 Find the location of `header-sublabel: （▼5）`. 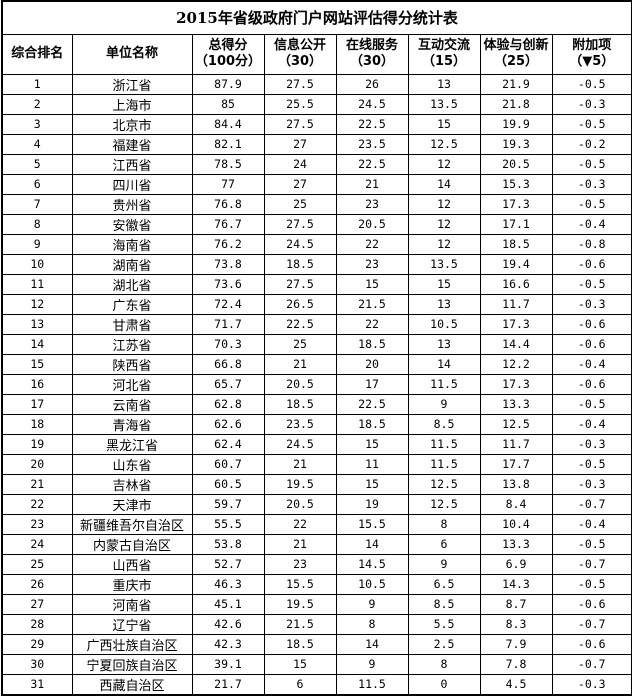

header-sublabel: （▼5） is located at coordinates (592, 61).